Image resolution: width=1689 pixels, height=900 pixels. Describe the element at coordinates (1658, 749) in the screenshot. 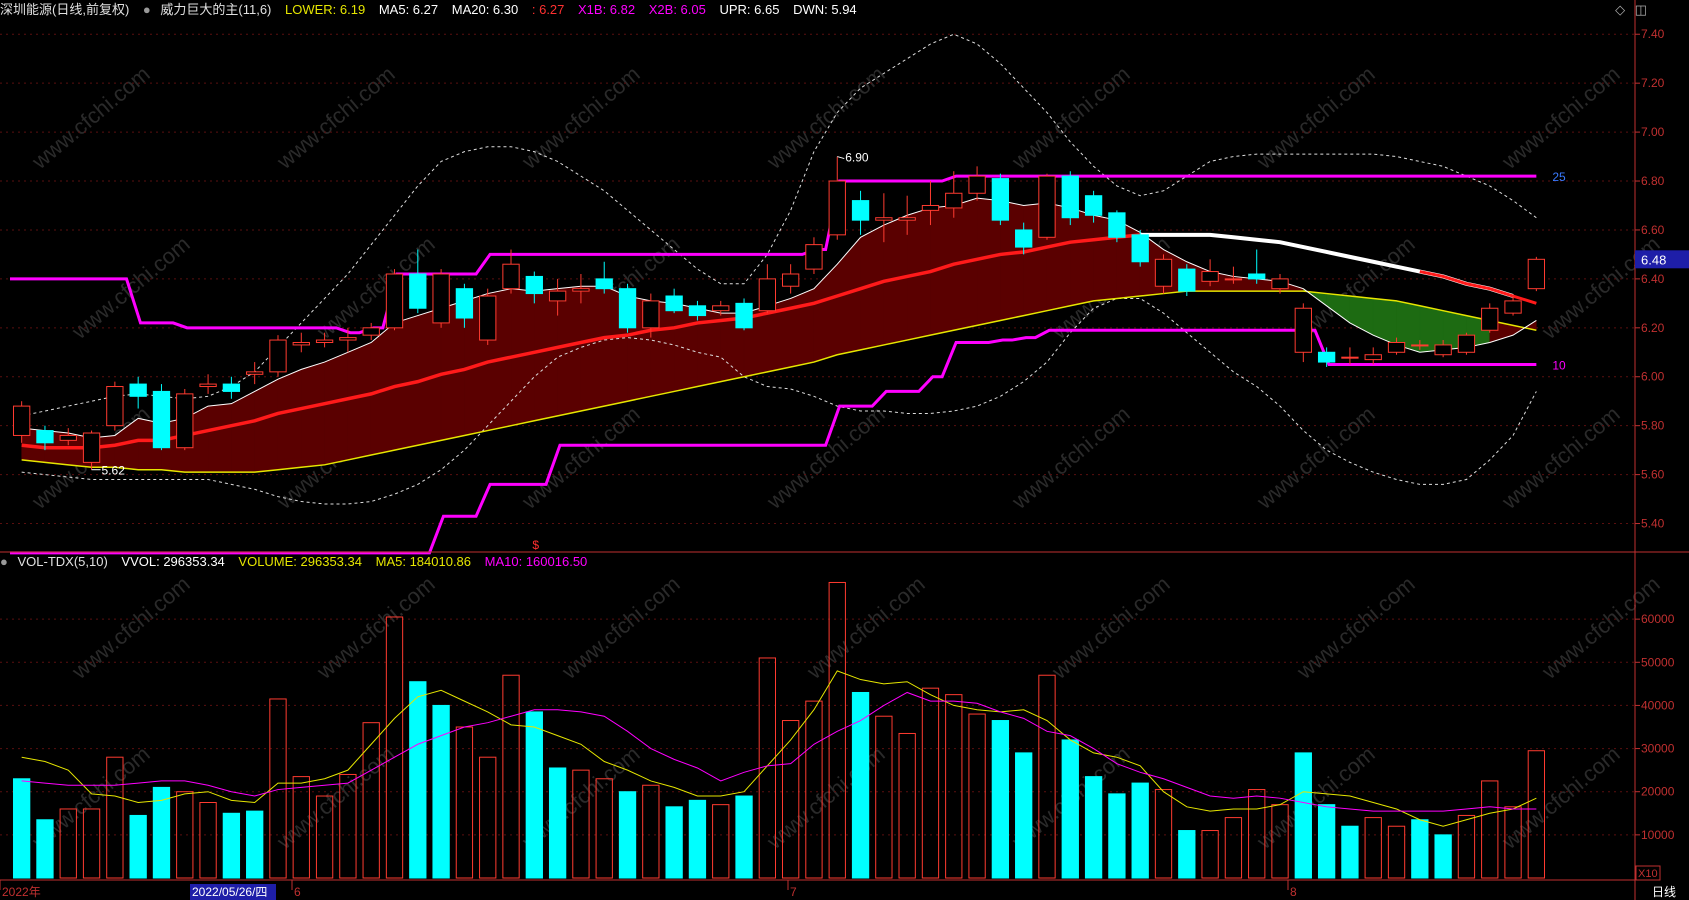

I see `volume-tick-label: 30000` at that location.